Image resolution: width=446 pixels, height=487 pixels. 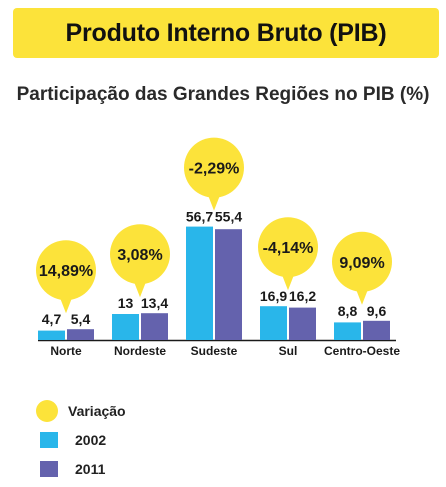 I want to click on data-label-2011-norte: 5,4, so click(x=81, y=319).